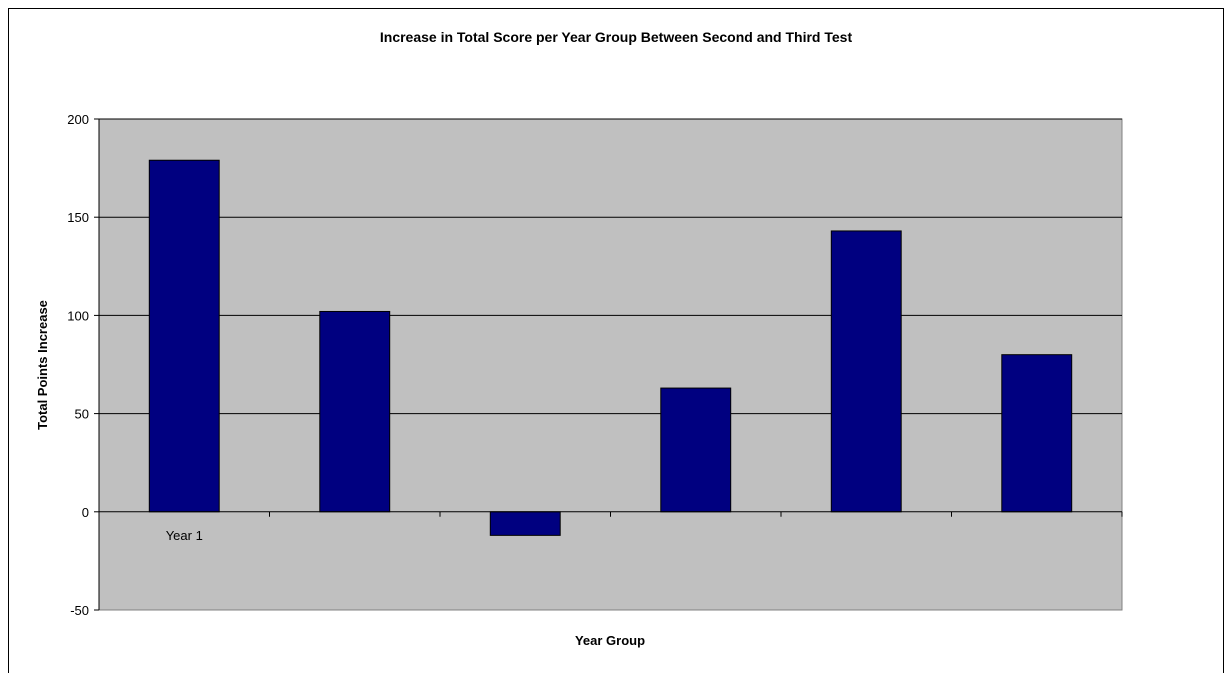  Describe the element at coordinates (82, 414) in the screenshot. I see `y-tick-label: 50` at that location.